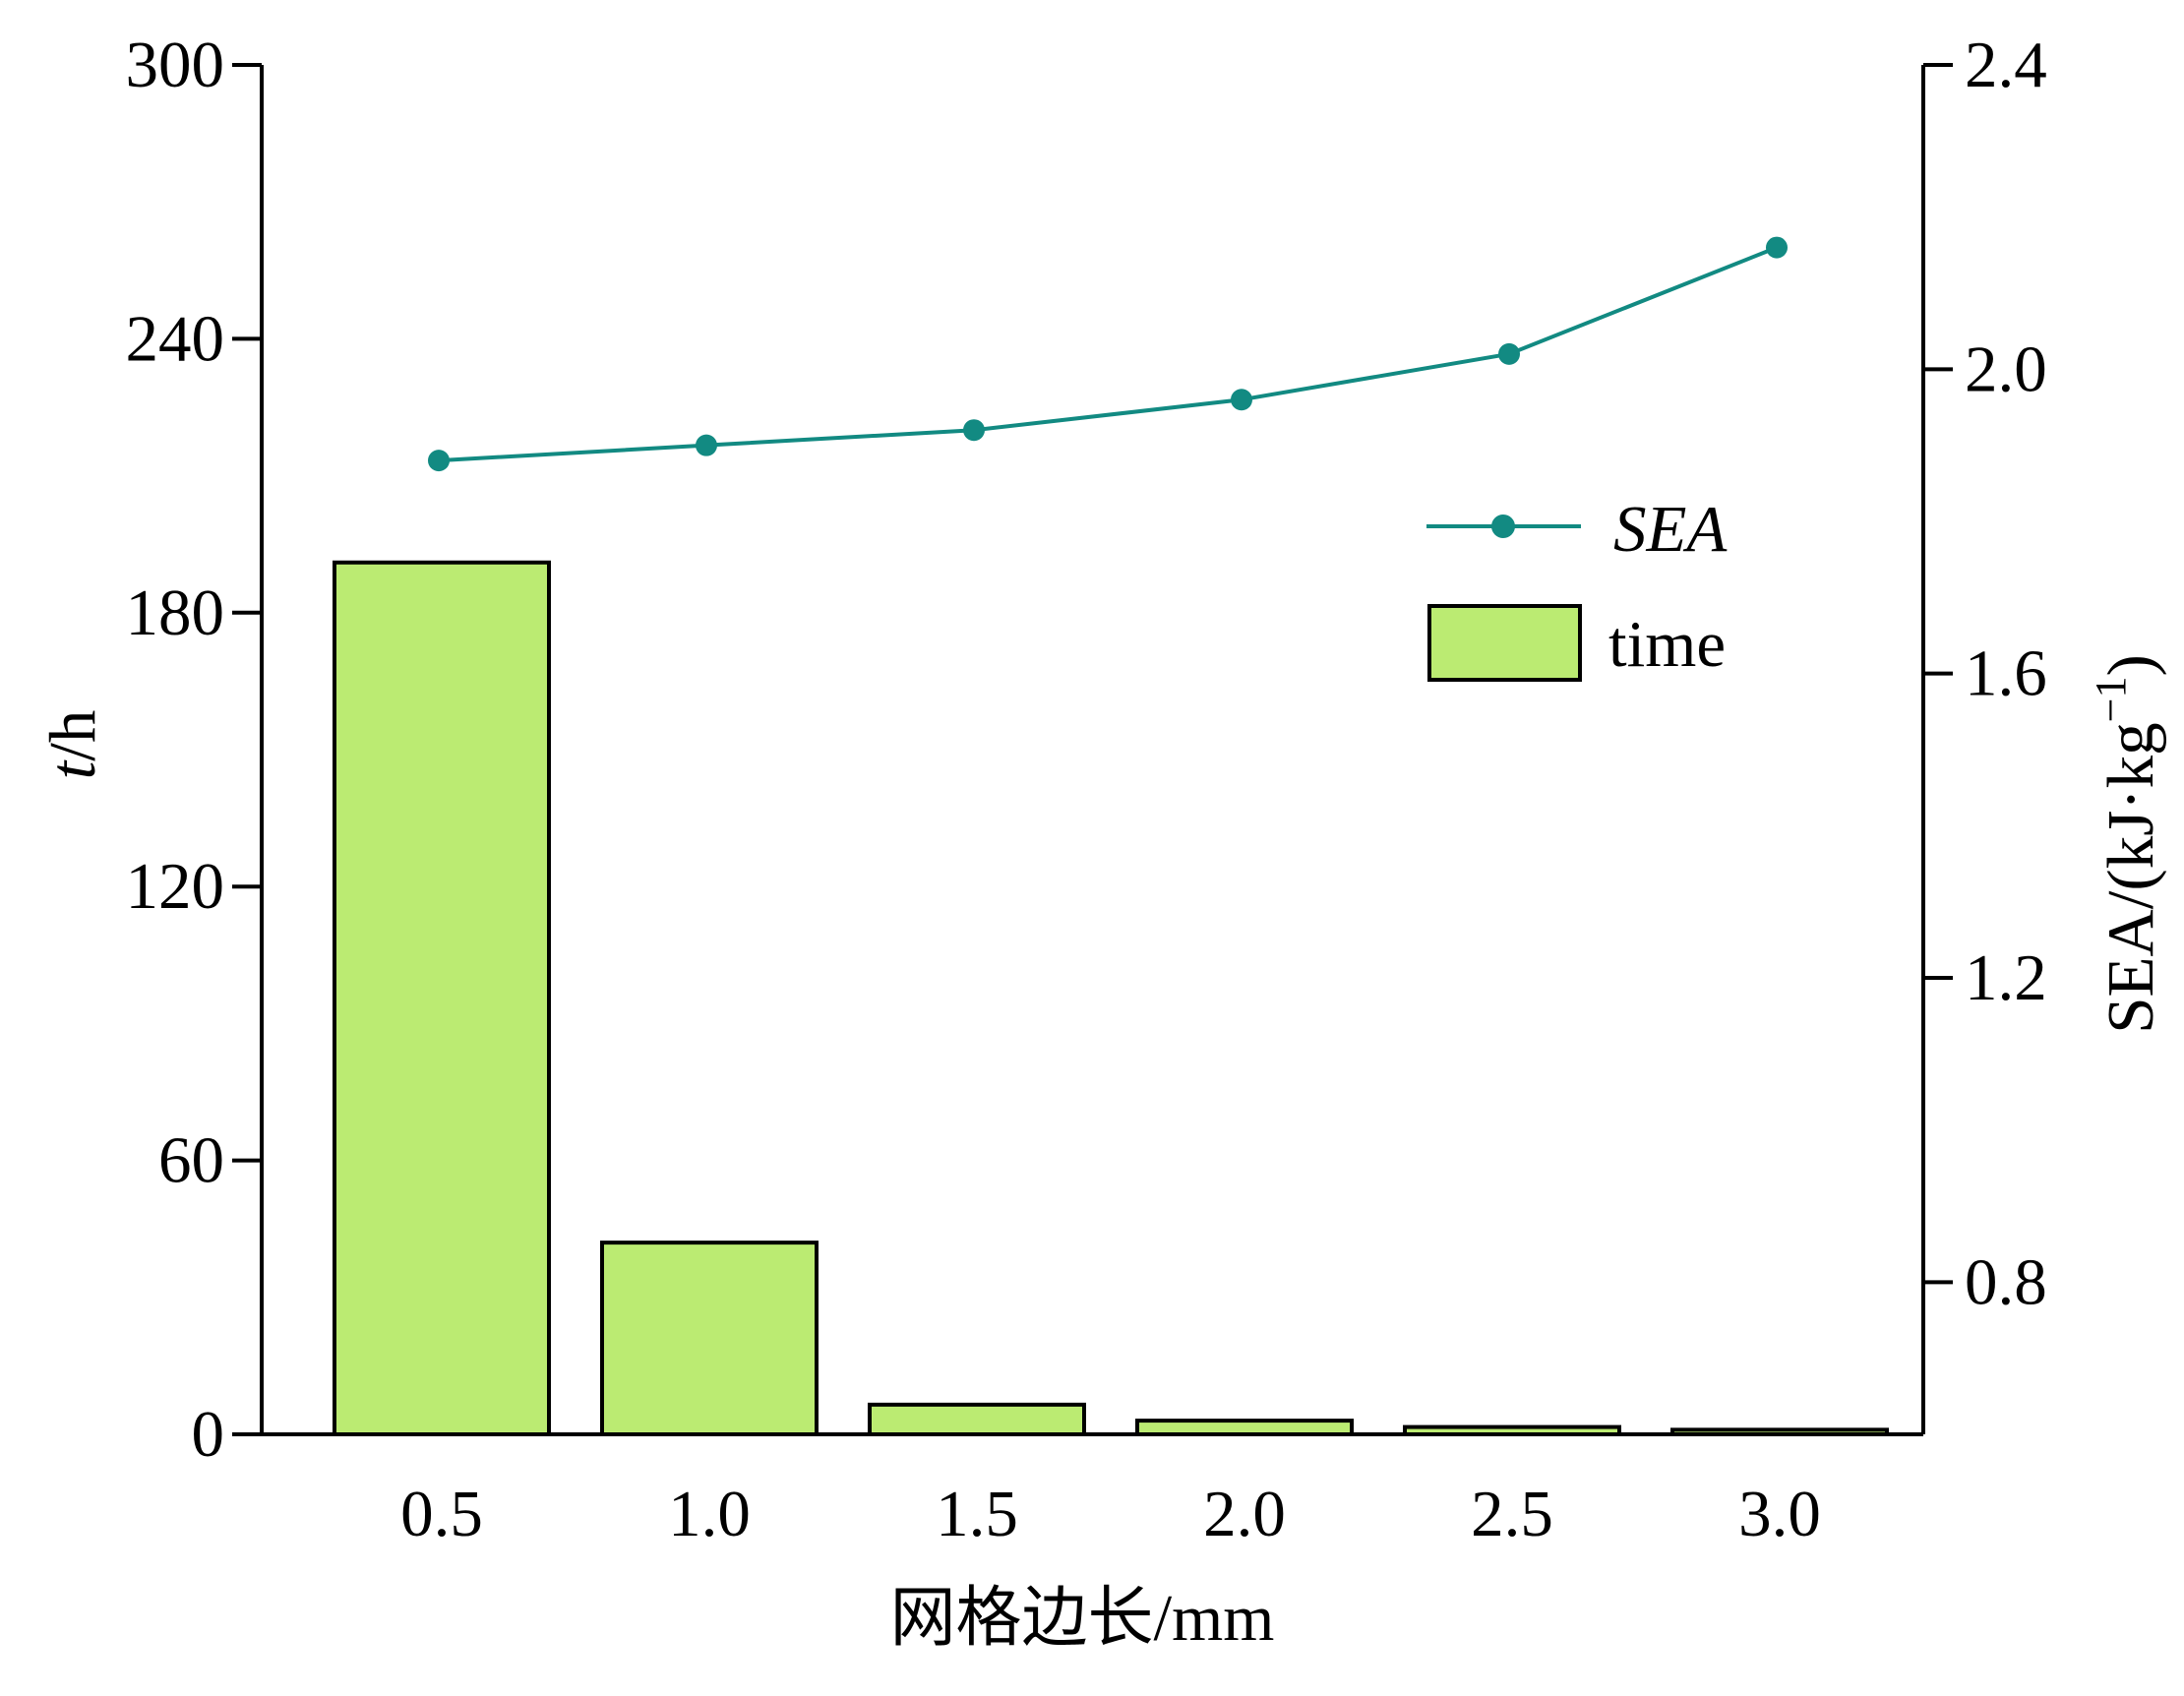 The height and width of the screenshot is (1696, 2184). What do you see at coordinates (2130, 877) in the screenshot?
I see `y-right-title-main: SEA/(kJ·kg` at bounding box center [2130, 877].